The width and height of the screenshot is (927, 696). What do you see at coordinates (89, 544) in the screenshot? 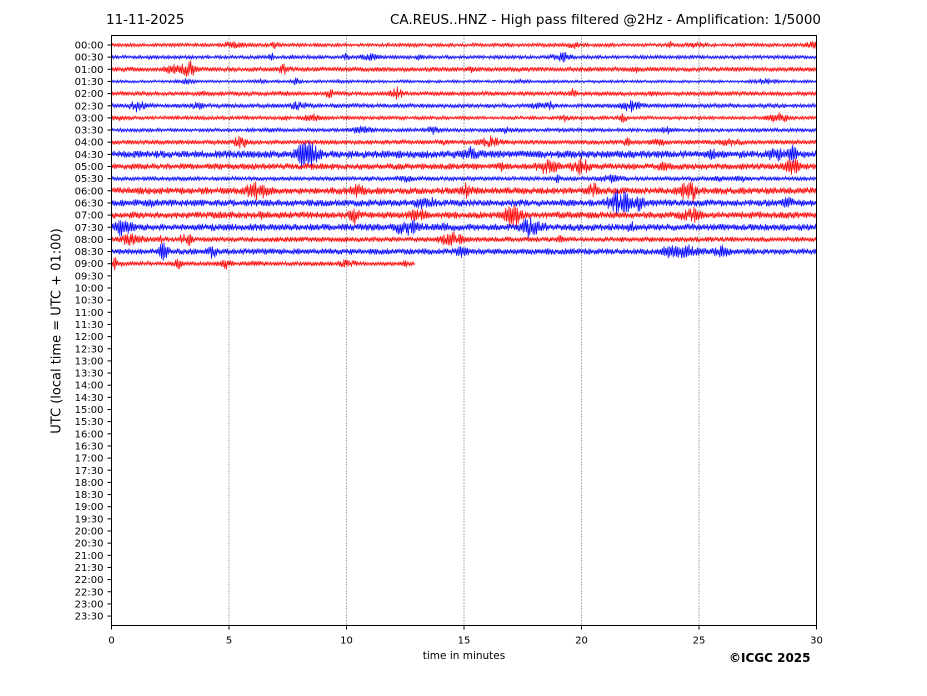
I see `y-tick-label-2030: 20:30` at bounding box center [89, 544].